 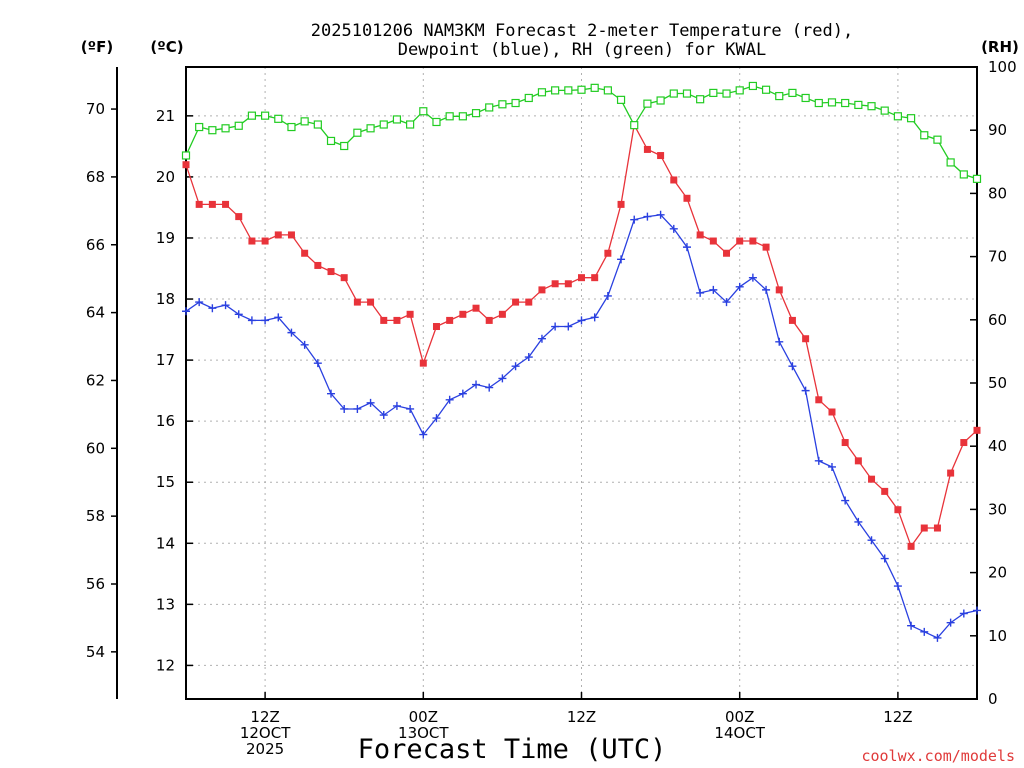 What do you see at coordinates (95, 380) in the screenshot?
I see `fahrenheit-tick-label: 62` at bounding box center [95, 380].